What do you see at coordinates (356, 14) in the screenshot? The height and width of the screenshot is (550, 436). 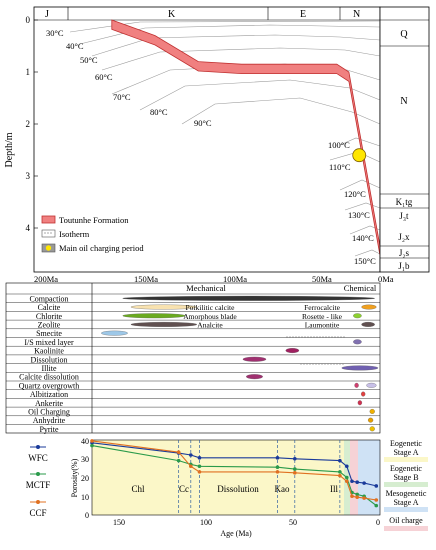 I see `period-n: N` at bounding box center [356, 14].